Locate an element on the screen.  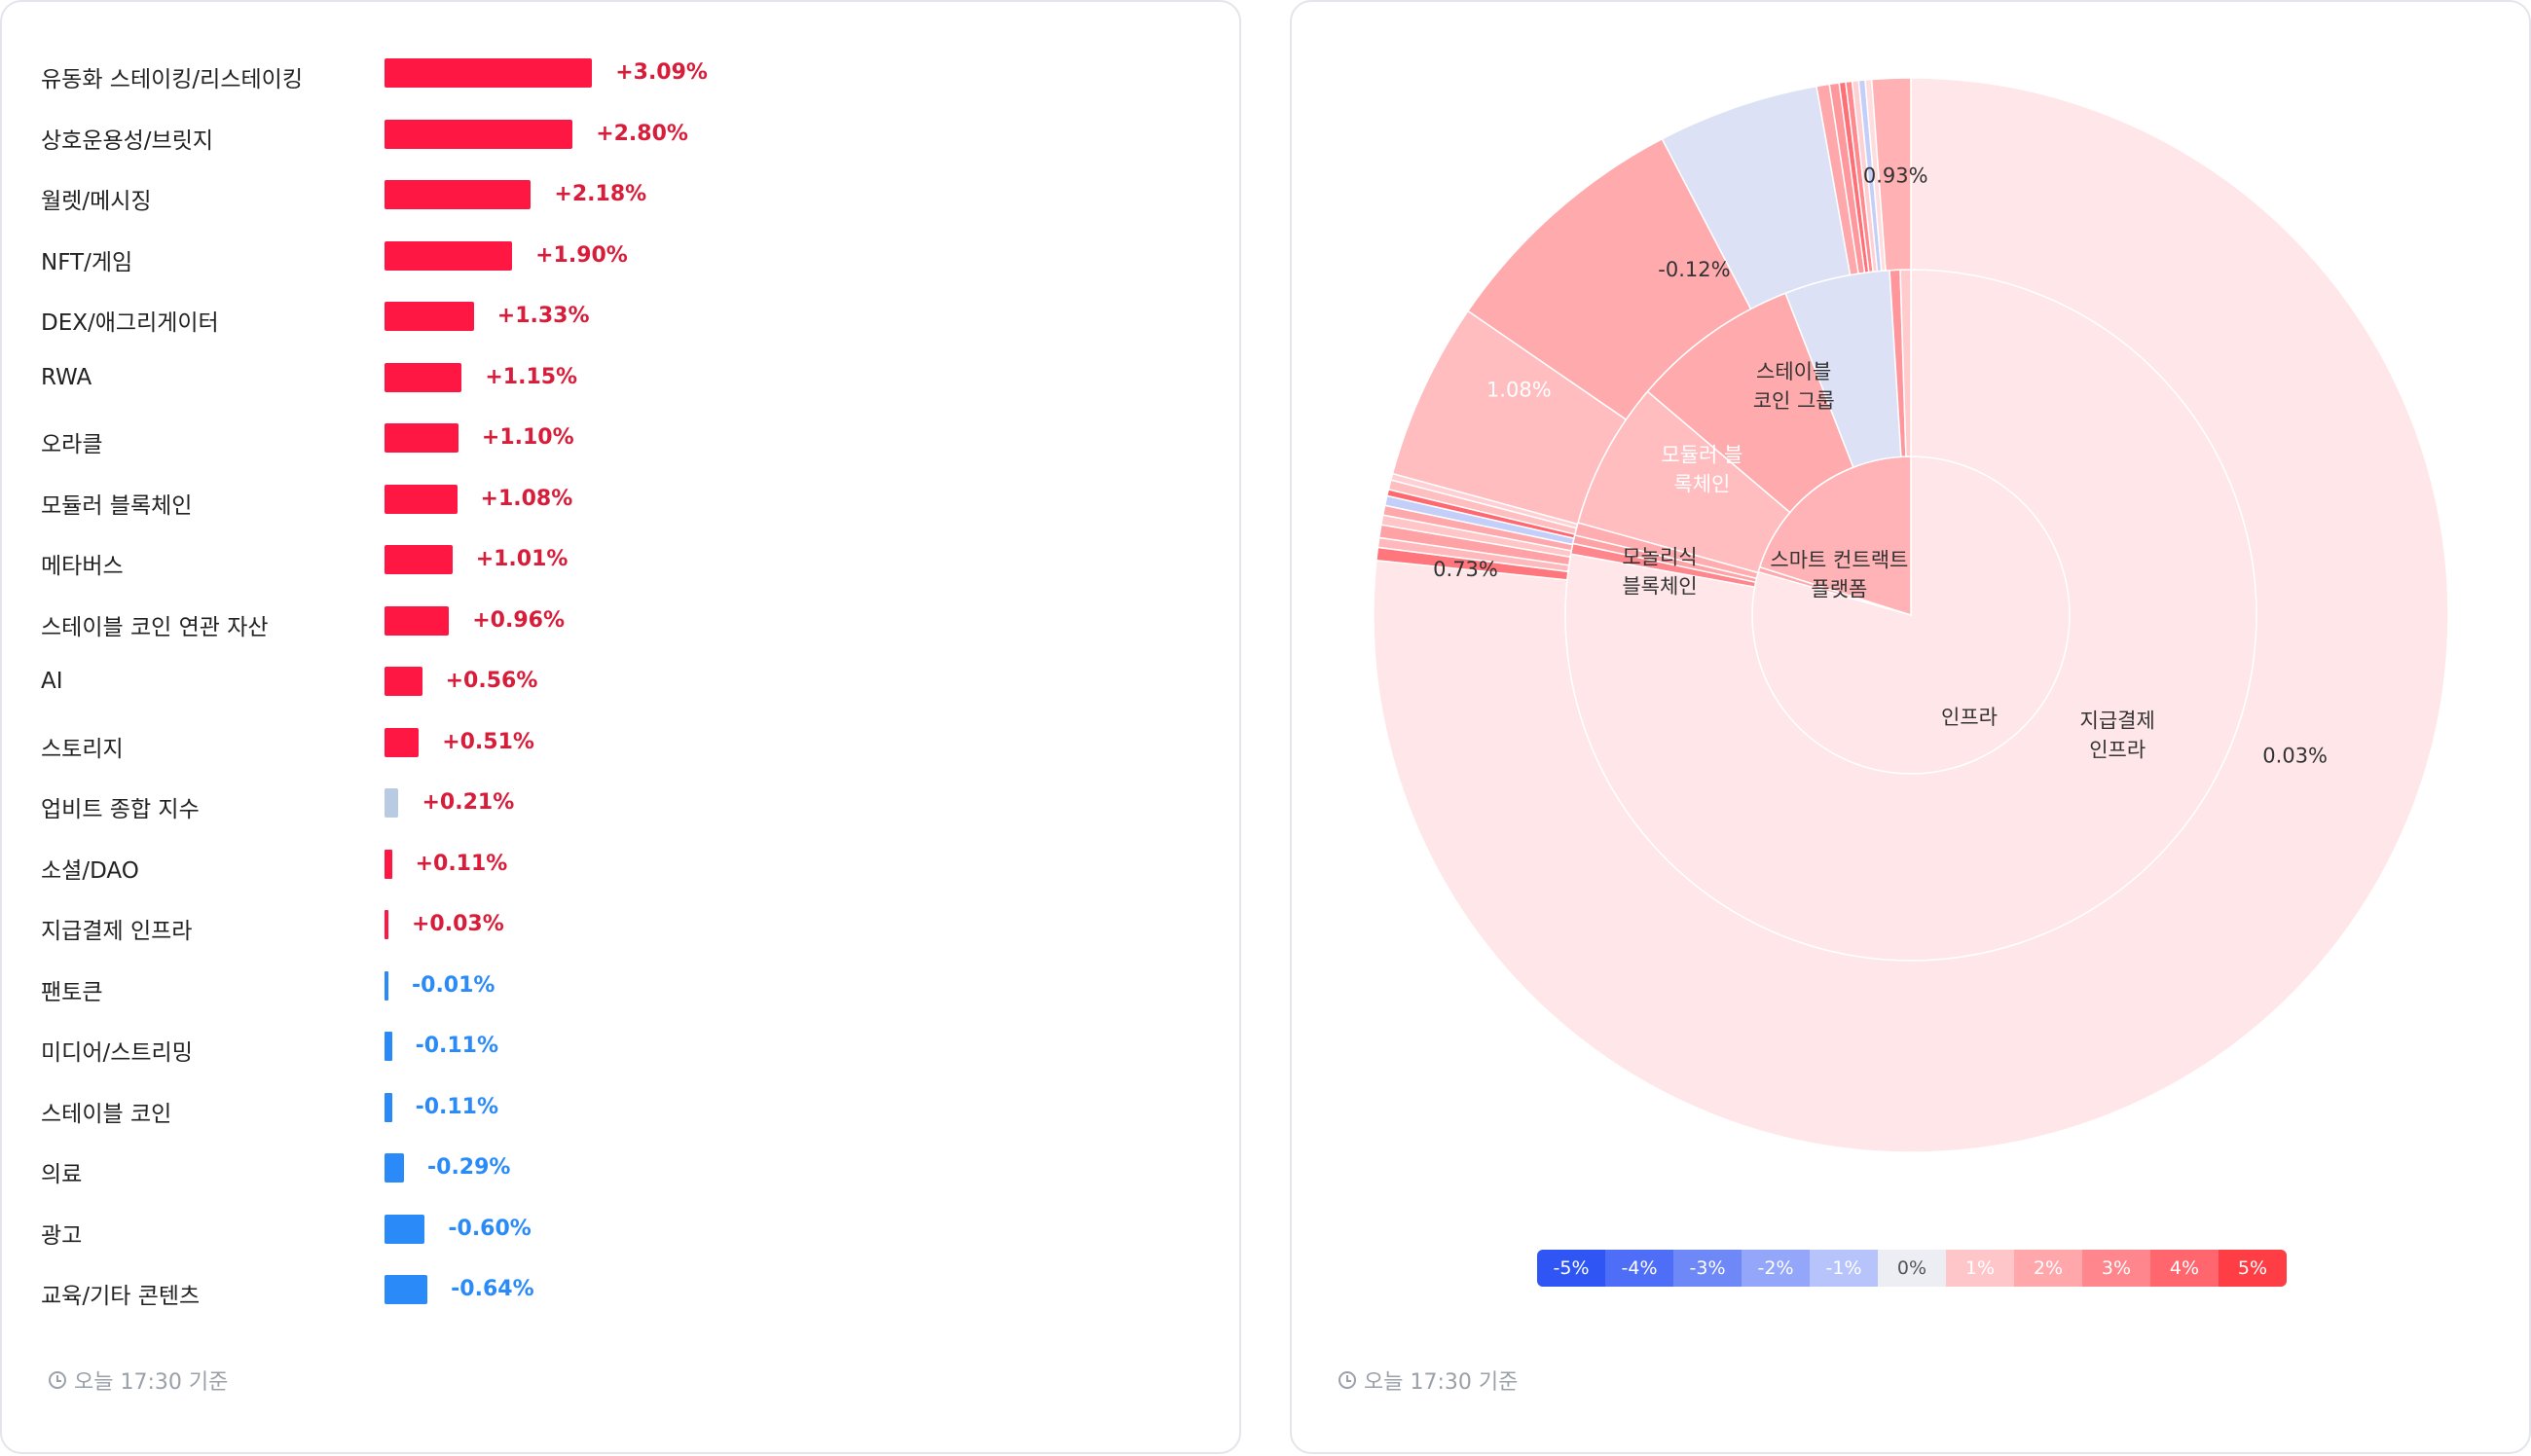
bar-category-label: 광고 is located at coordinates (62, 1235).